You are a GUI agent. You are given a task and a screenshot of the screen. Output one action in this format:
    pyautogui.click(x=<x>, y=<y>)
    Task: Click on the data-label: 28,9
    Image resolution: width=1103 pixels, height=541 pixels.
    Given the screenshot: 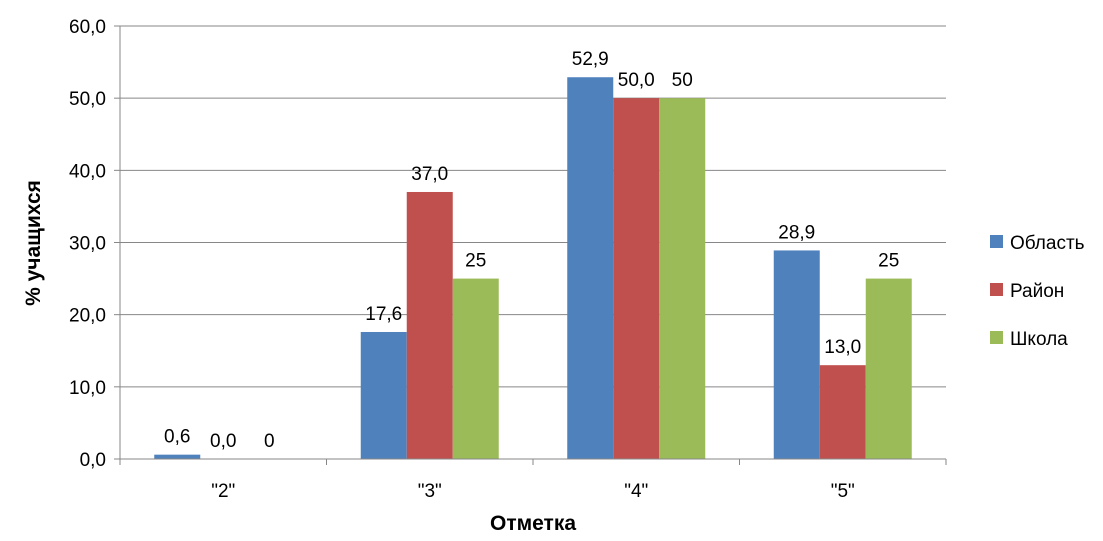 What is the action you would take?
    pyautogui.click(x=796, y=232)
    